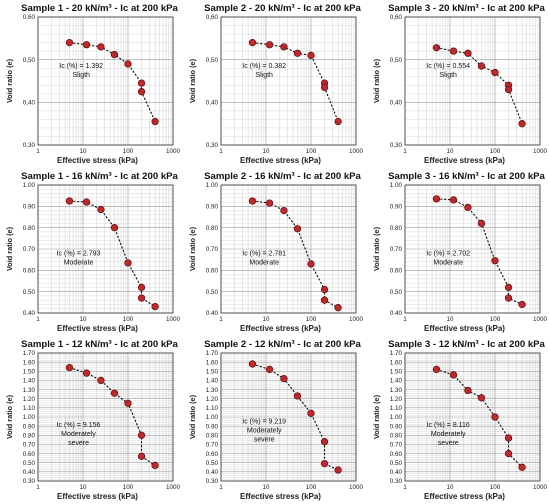  What do you see at coordinates (212, 362) in the screenshot?
I see `y-tick-label: 1.60` at bounding box center [212, 362].